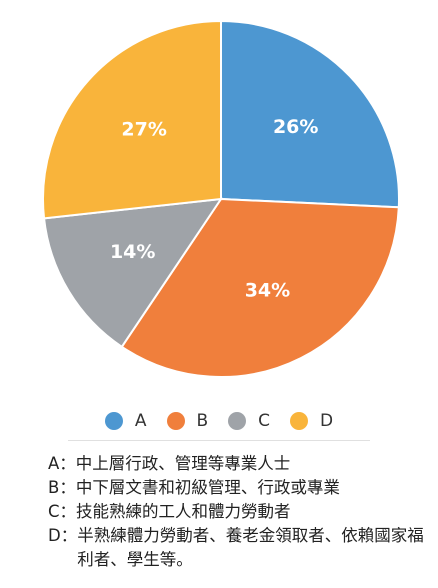 This screenshot has height=588, width=438. I want to click on legend-dot-d-icon, so click(299, 421).